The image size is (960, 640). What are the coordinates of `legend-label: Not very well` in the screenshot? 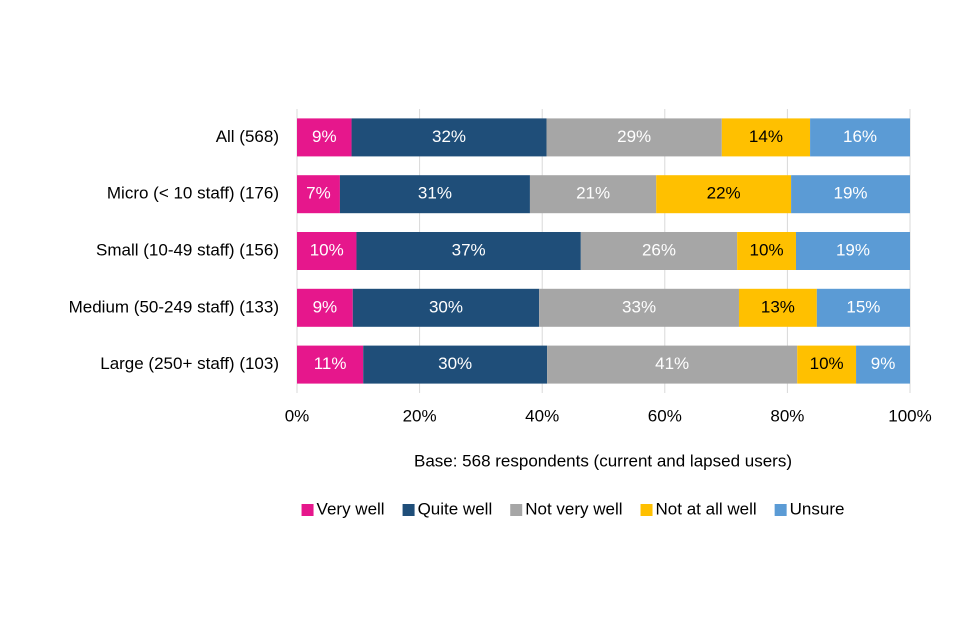 It's located at (573, 508).